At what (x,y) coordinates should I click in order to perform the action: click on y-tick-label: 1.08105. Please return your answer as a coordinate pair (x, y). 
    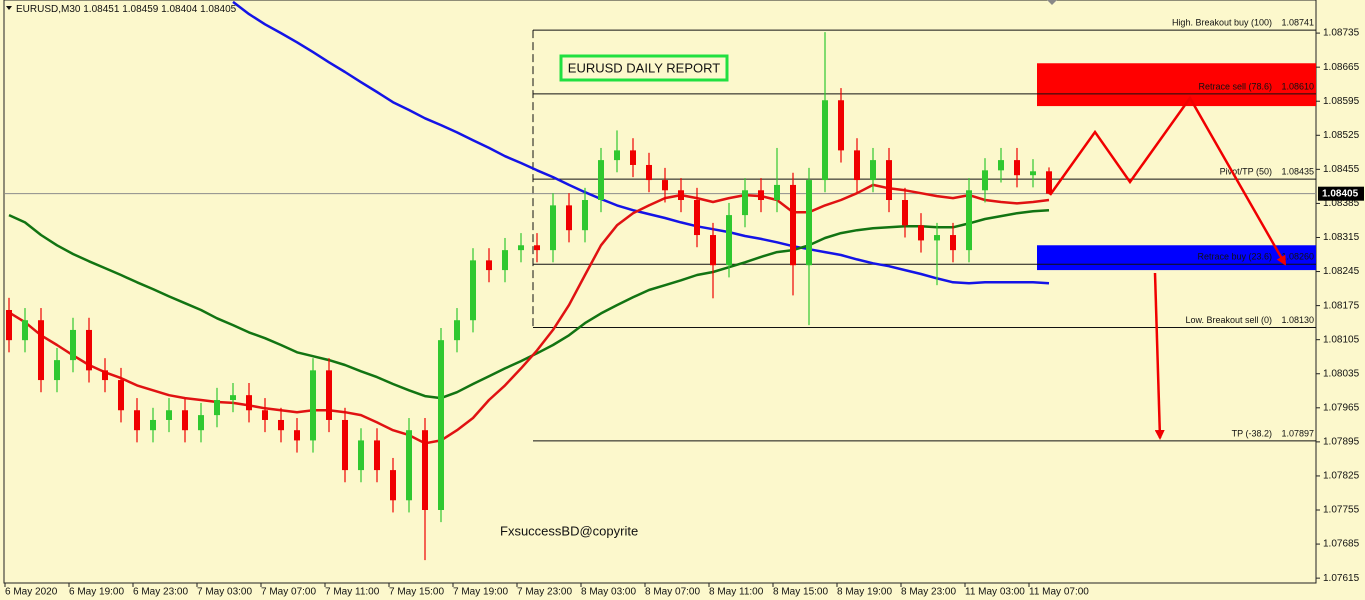
    Looking at the image, I should click on (1341, 339).